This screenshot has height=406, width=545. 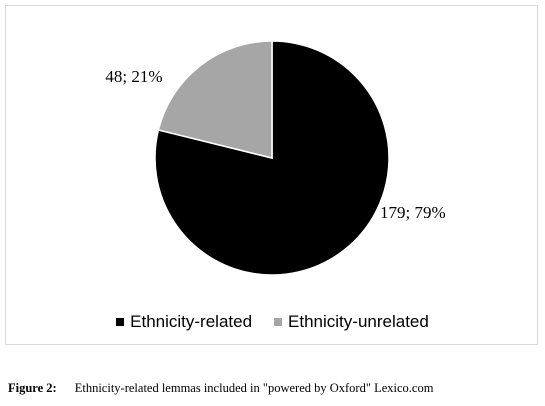 What do you see at coordinates (278, 322) in the screenshot?
I see `legend-swatch-unrelated` at bounding box center [278, 322].